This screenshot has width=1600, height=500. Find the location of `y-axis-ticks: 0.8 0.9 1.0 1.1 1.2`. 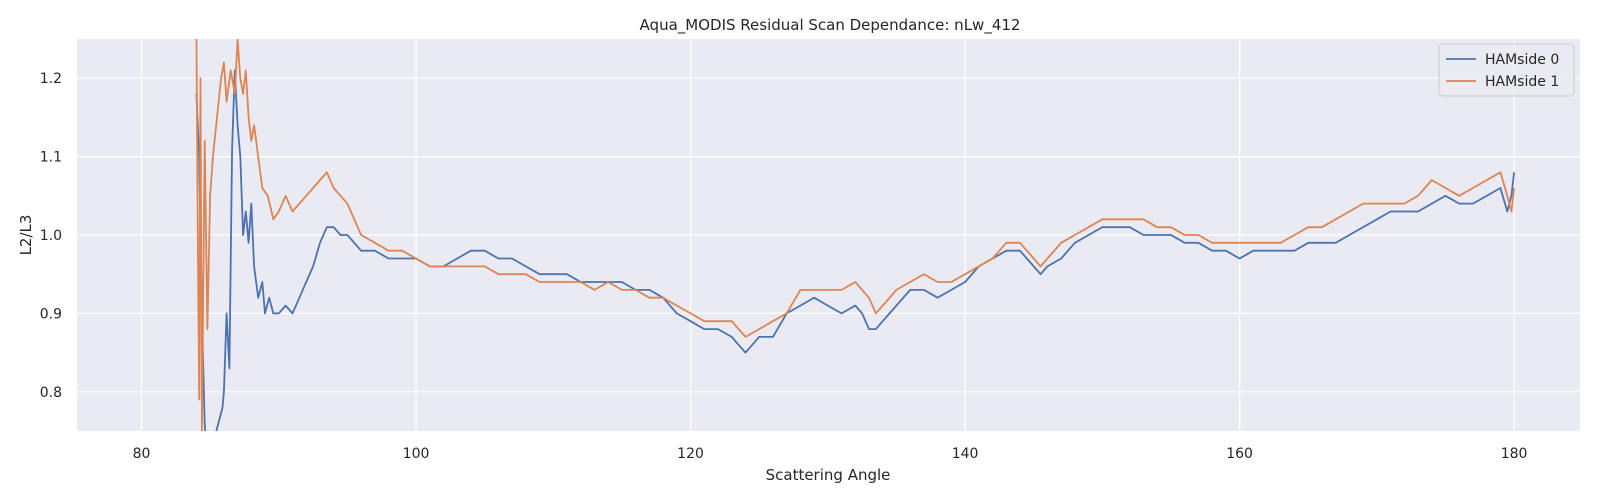

y-axis-ticks: 0.8 0.9 1.0 1.1 1.2 is located at coordinates (51, 236).